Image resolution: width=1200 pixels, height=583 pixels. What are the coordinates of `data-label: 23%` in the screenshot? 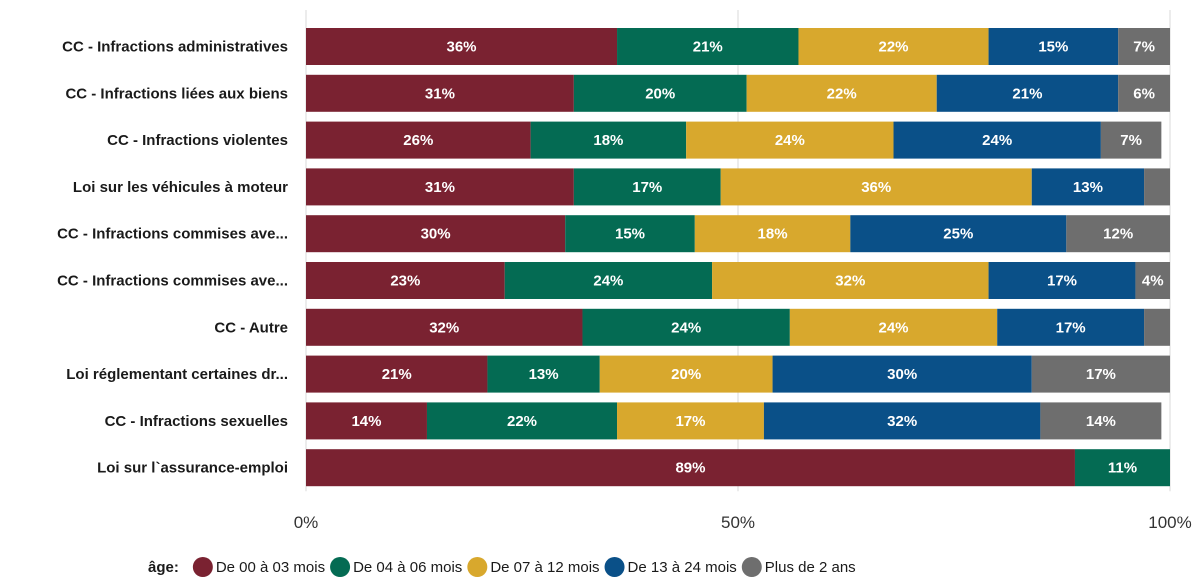 It's located at (405, 281).